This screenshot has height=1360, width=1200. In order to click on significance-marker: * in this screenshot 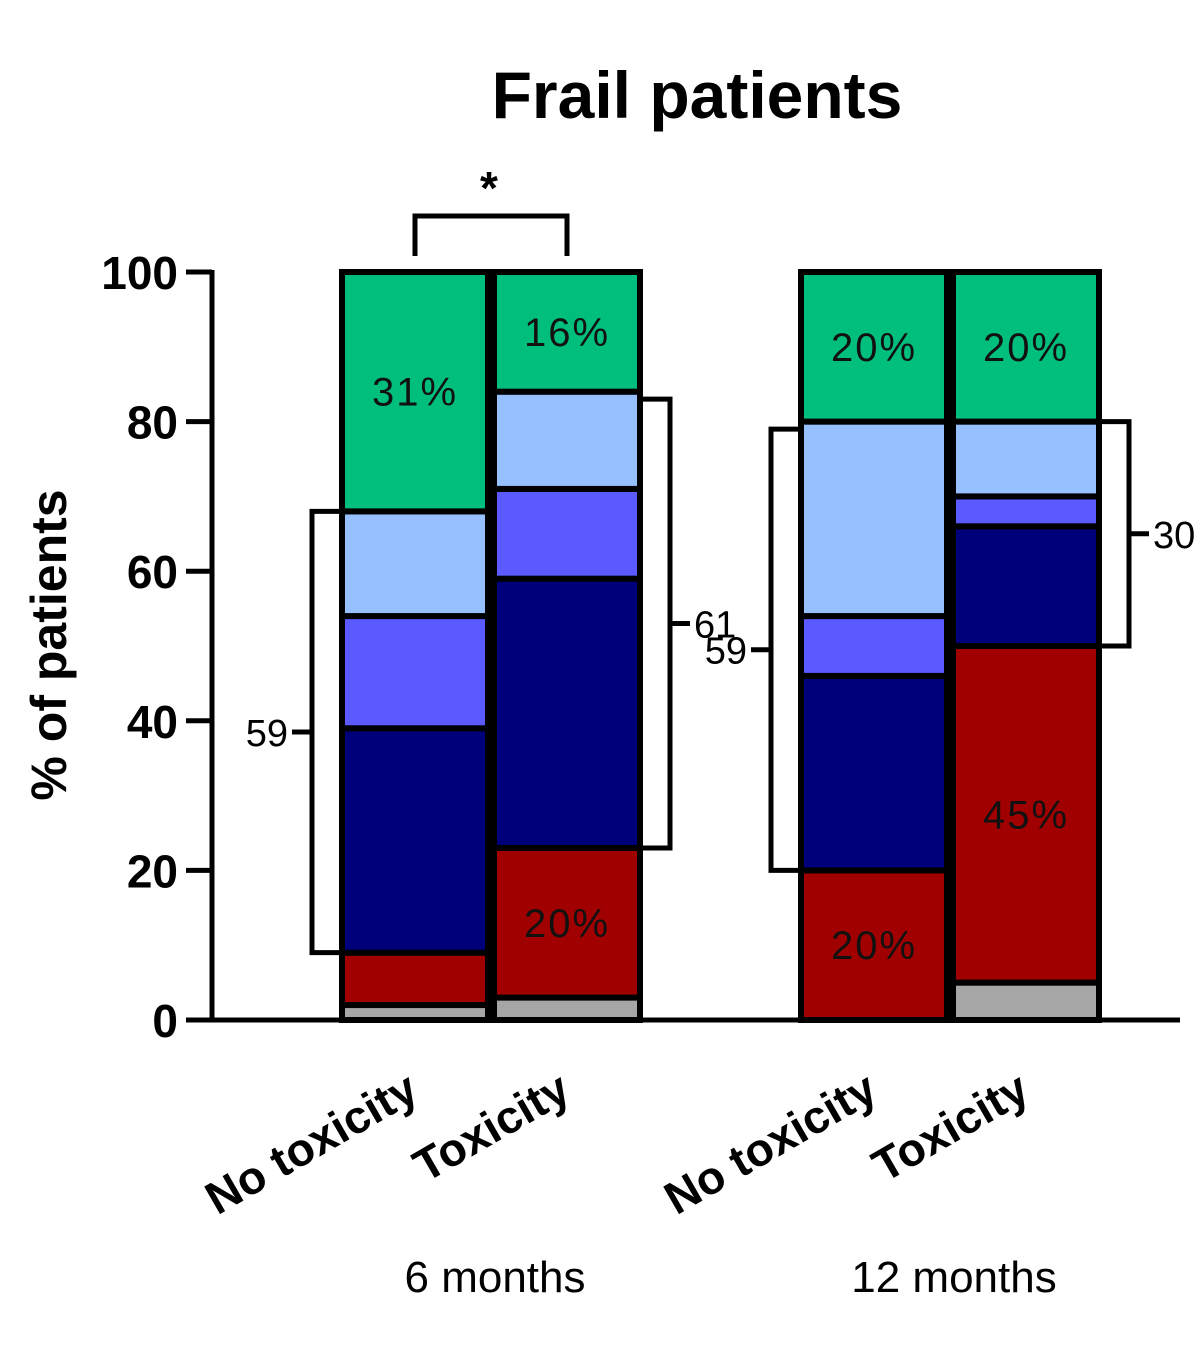, I will do `click(489, 188)`.